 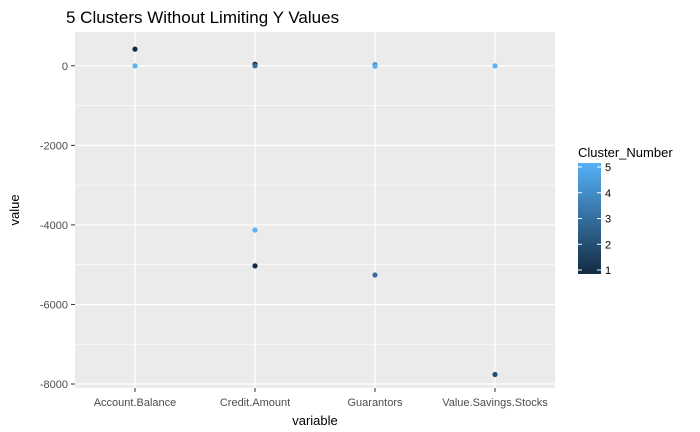 I want to click on legend-label: 5, so click(x=608, y=168).